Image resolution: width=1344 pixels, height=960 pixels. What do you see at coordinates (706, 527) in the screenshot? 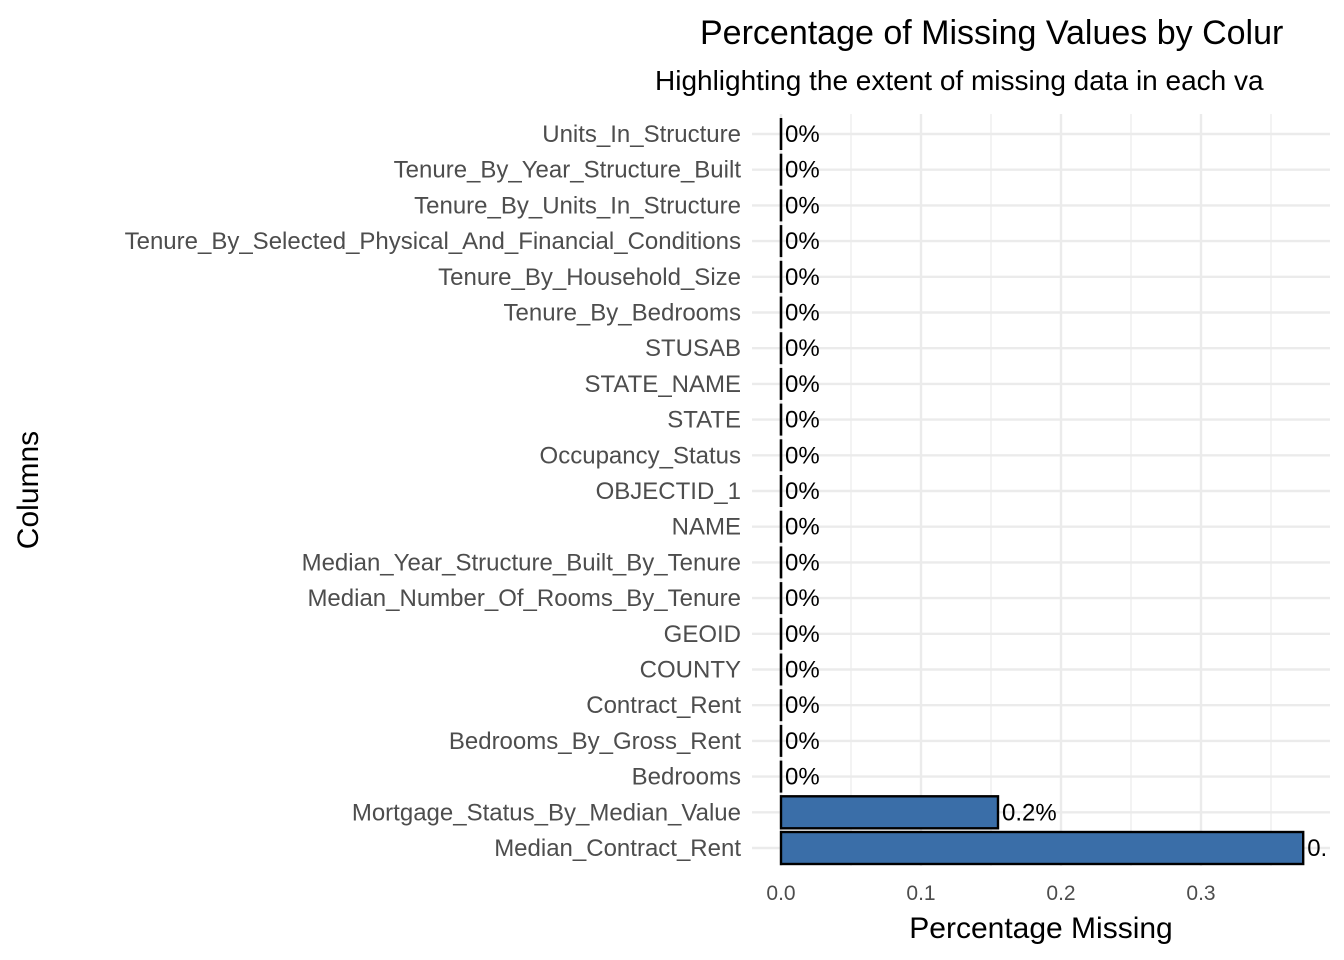
I see `category-label: NAME` at bounding box center [706, 527].